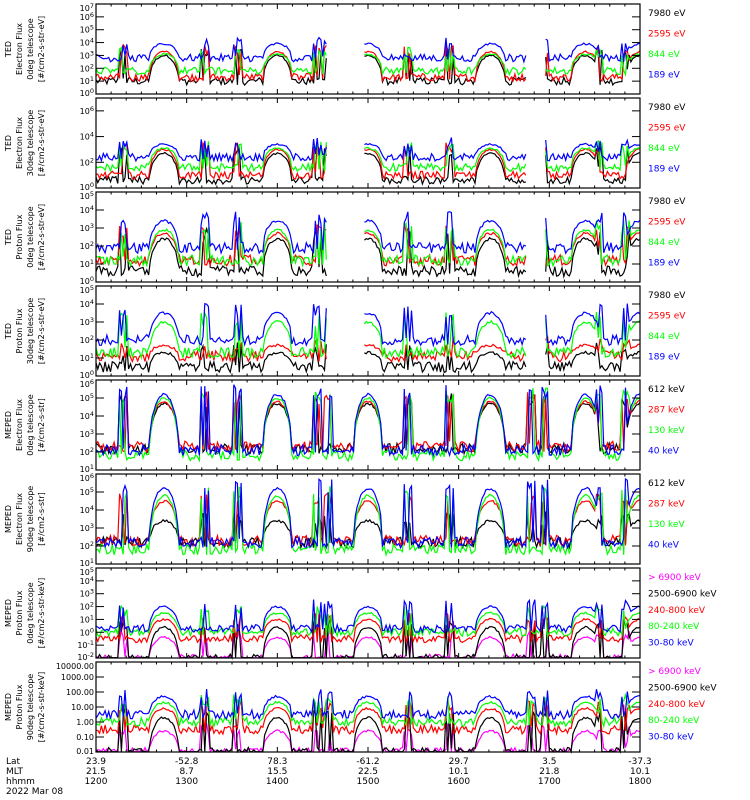 The height and width of the screenshot is (800, 750). What do you see at coordinates (458, 782) in the screenshot?
I see `x-axis-value: 1600` at bounding box center [458, 782].